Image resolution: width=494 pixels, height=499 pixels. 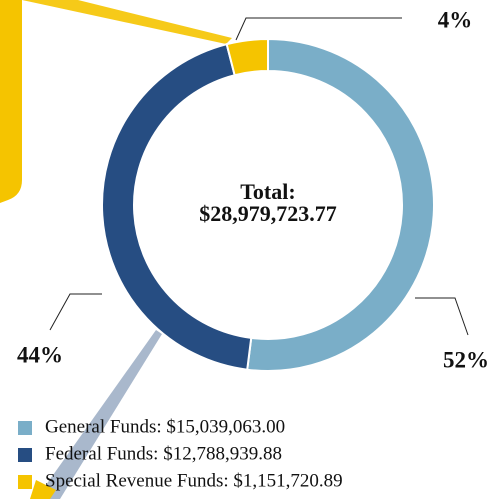 I want to click on donut-slice, so click(x=247, y=57).